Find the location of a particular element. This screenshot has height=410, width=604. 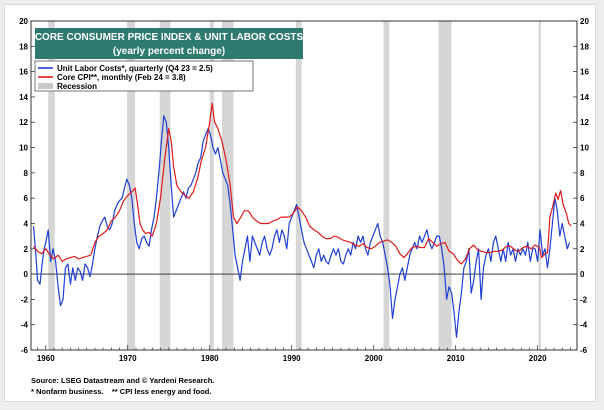

y-tick-label-left: 8 is located at coordinates (26, 173).